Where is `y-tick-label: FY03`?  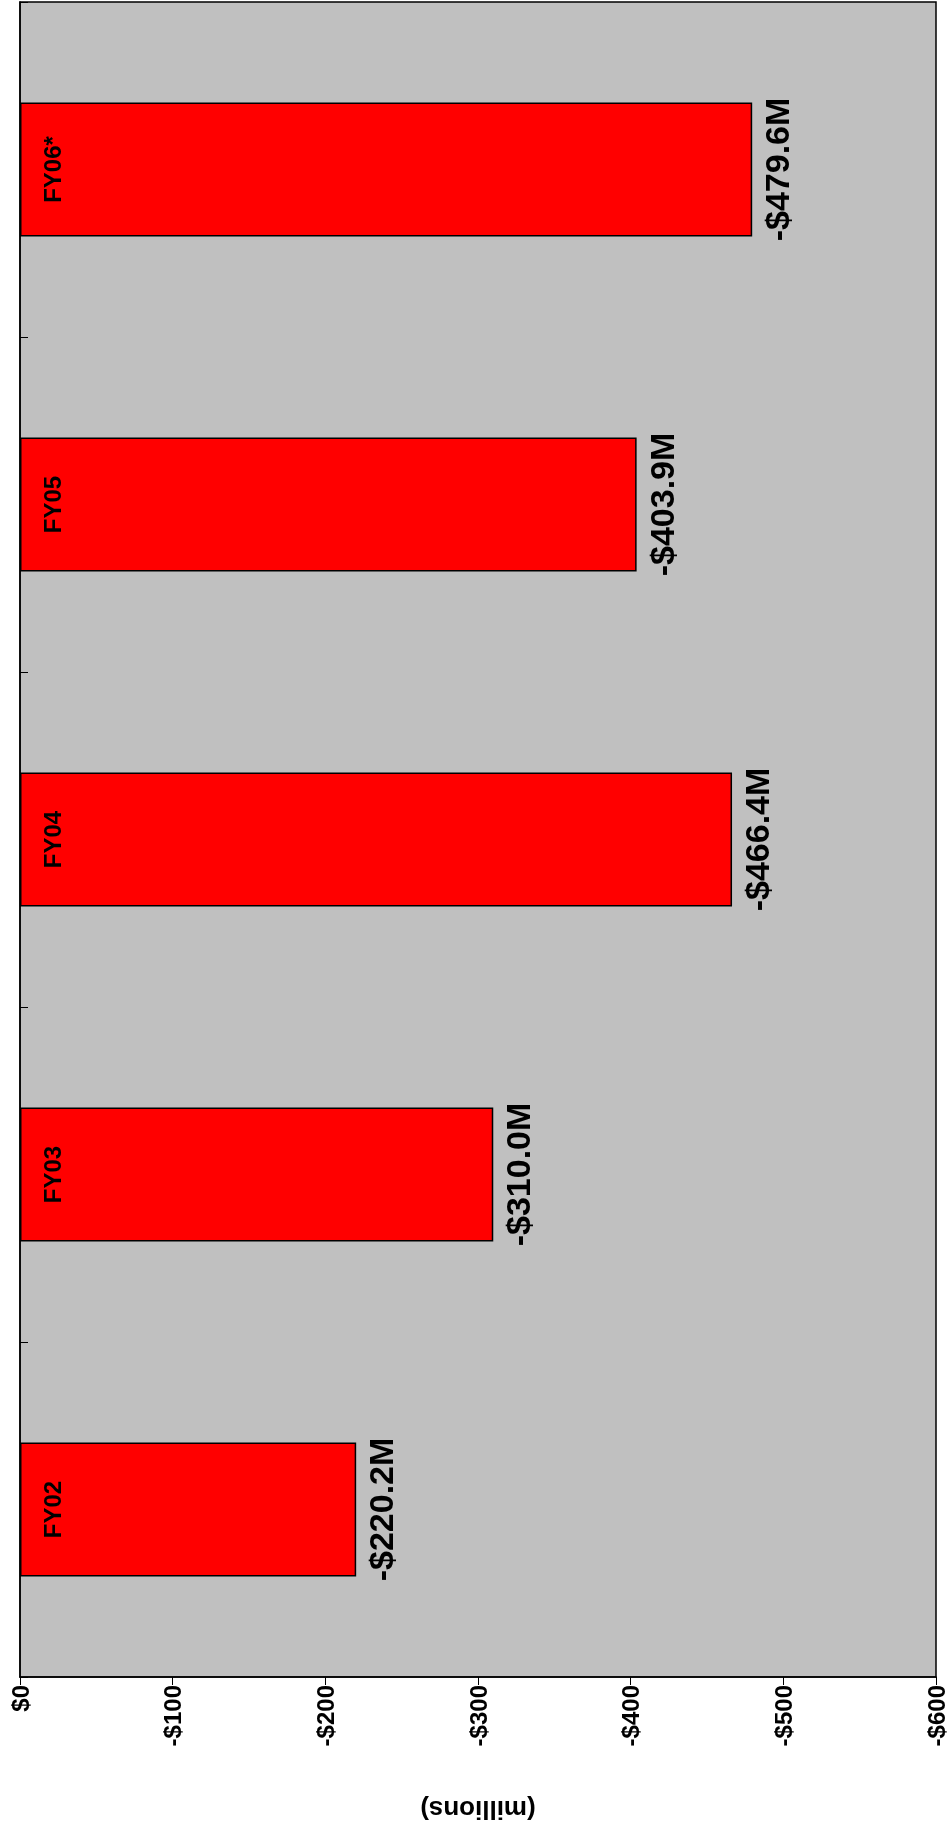 y-tick-label: FY03 is located at coordinates (52, 1174).